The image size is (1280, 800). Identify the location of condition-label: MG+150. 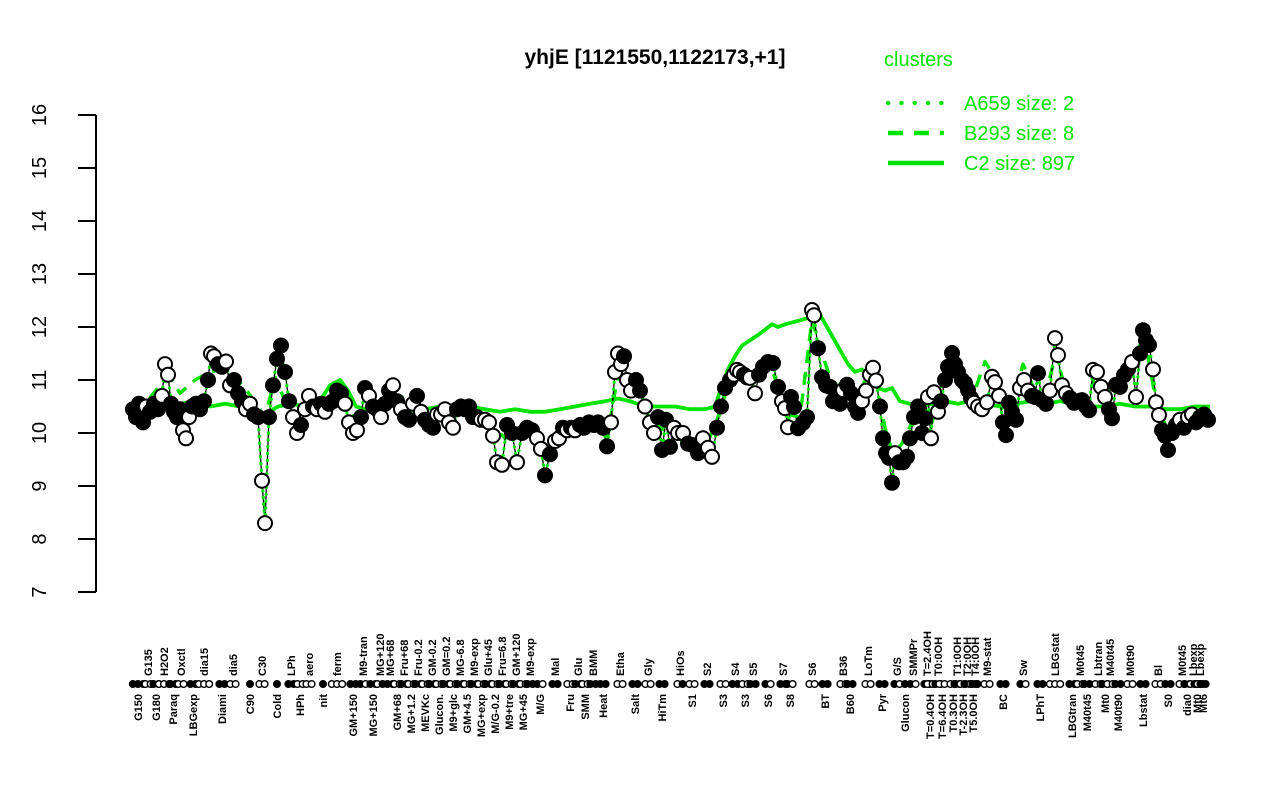
(374, 715).